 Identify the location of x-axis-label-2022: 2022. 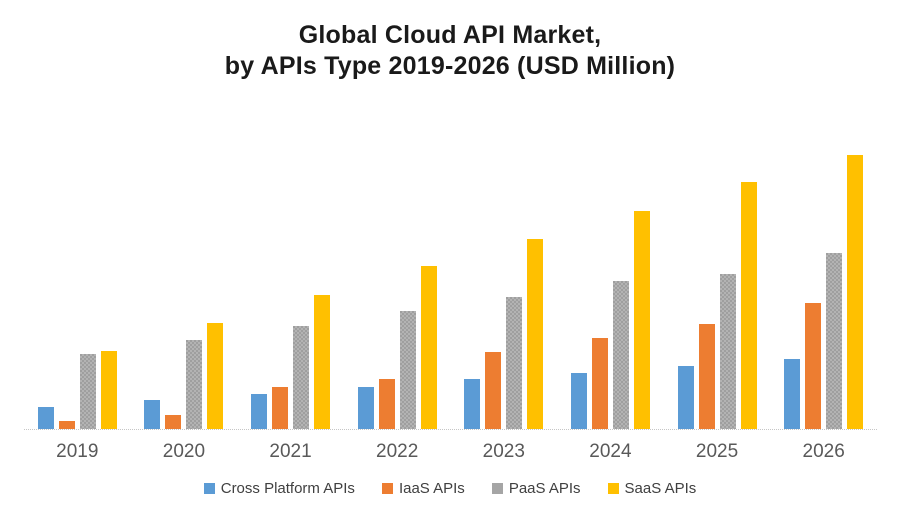
(397, 451).